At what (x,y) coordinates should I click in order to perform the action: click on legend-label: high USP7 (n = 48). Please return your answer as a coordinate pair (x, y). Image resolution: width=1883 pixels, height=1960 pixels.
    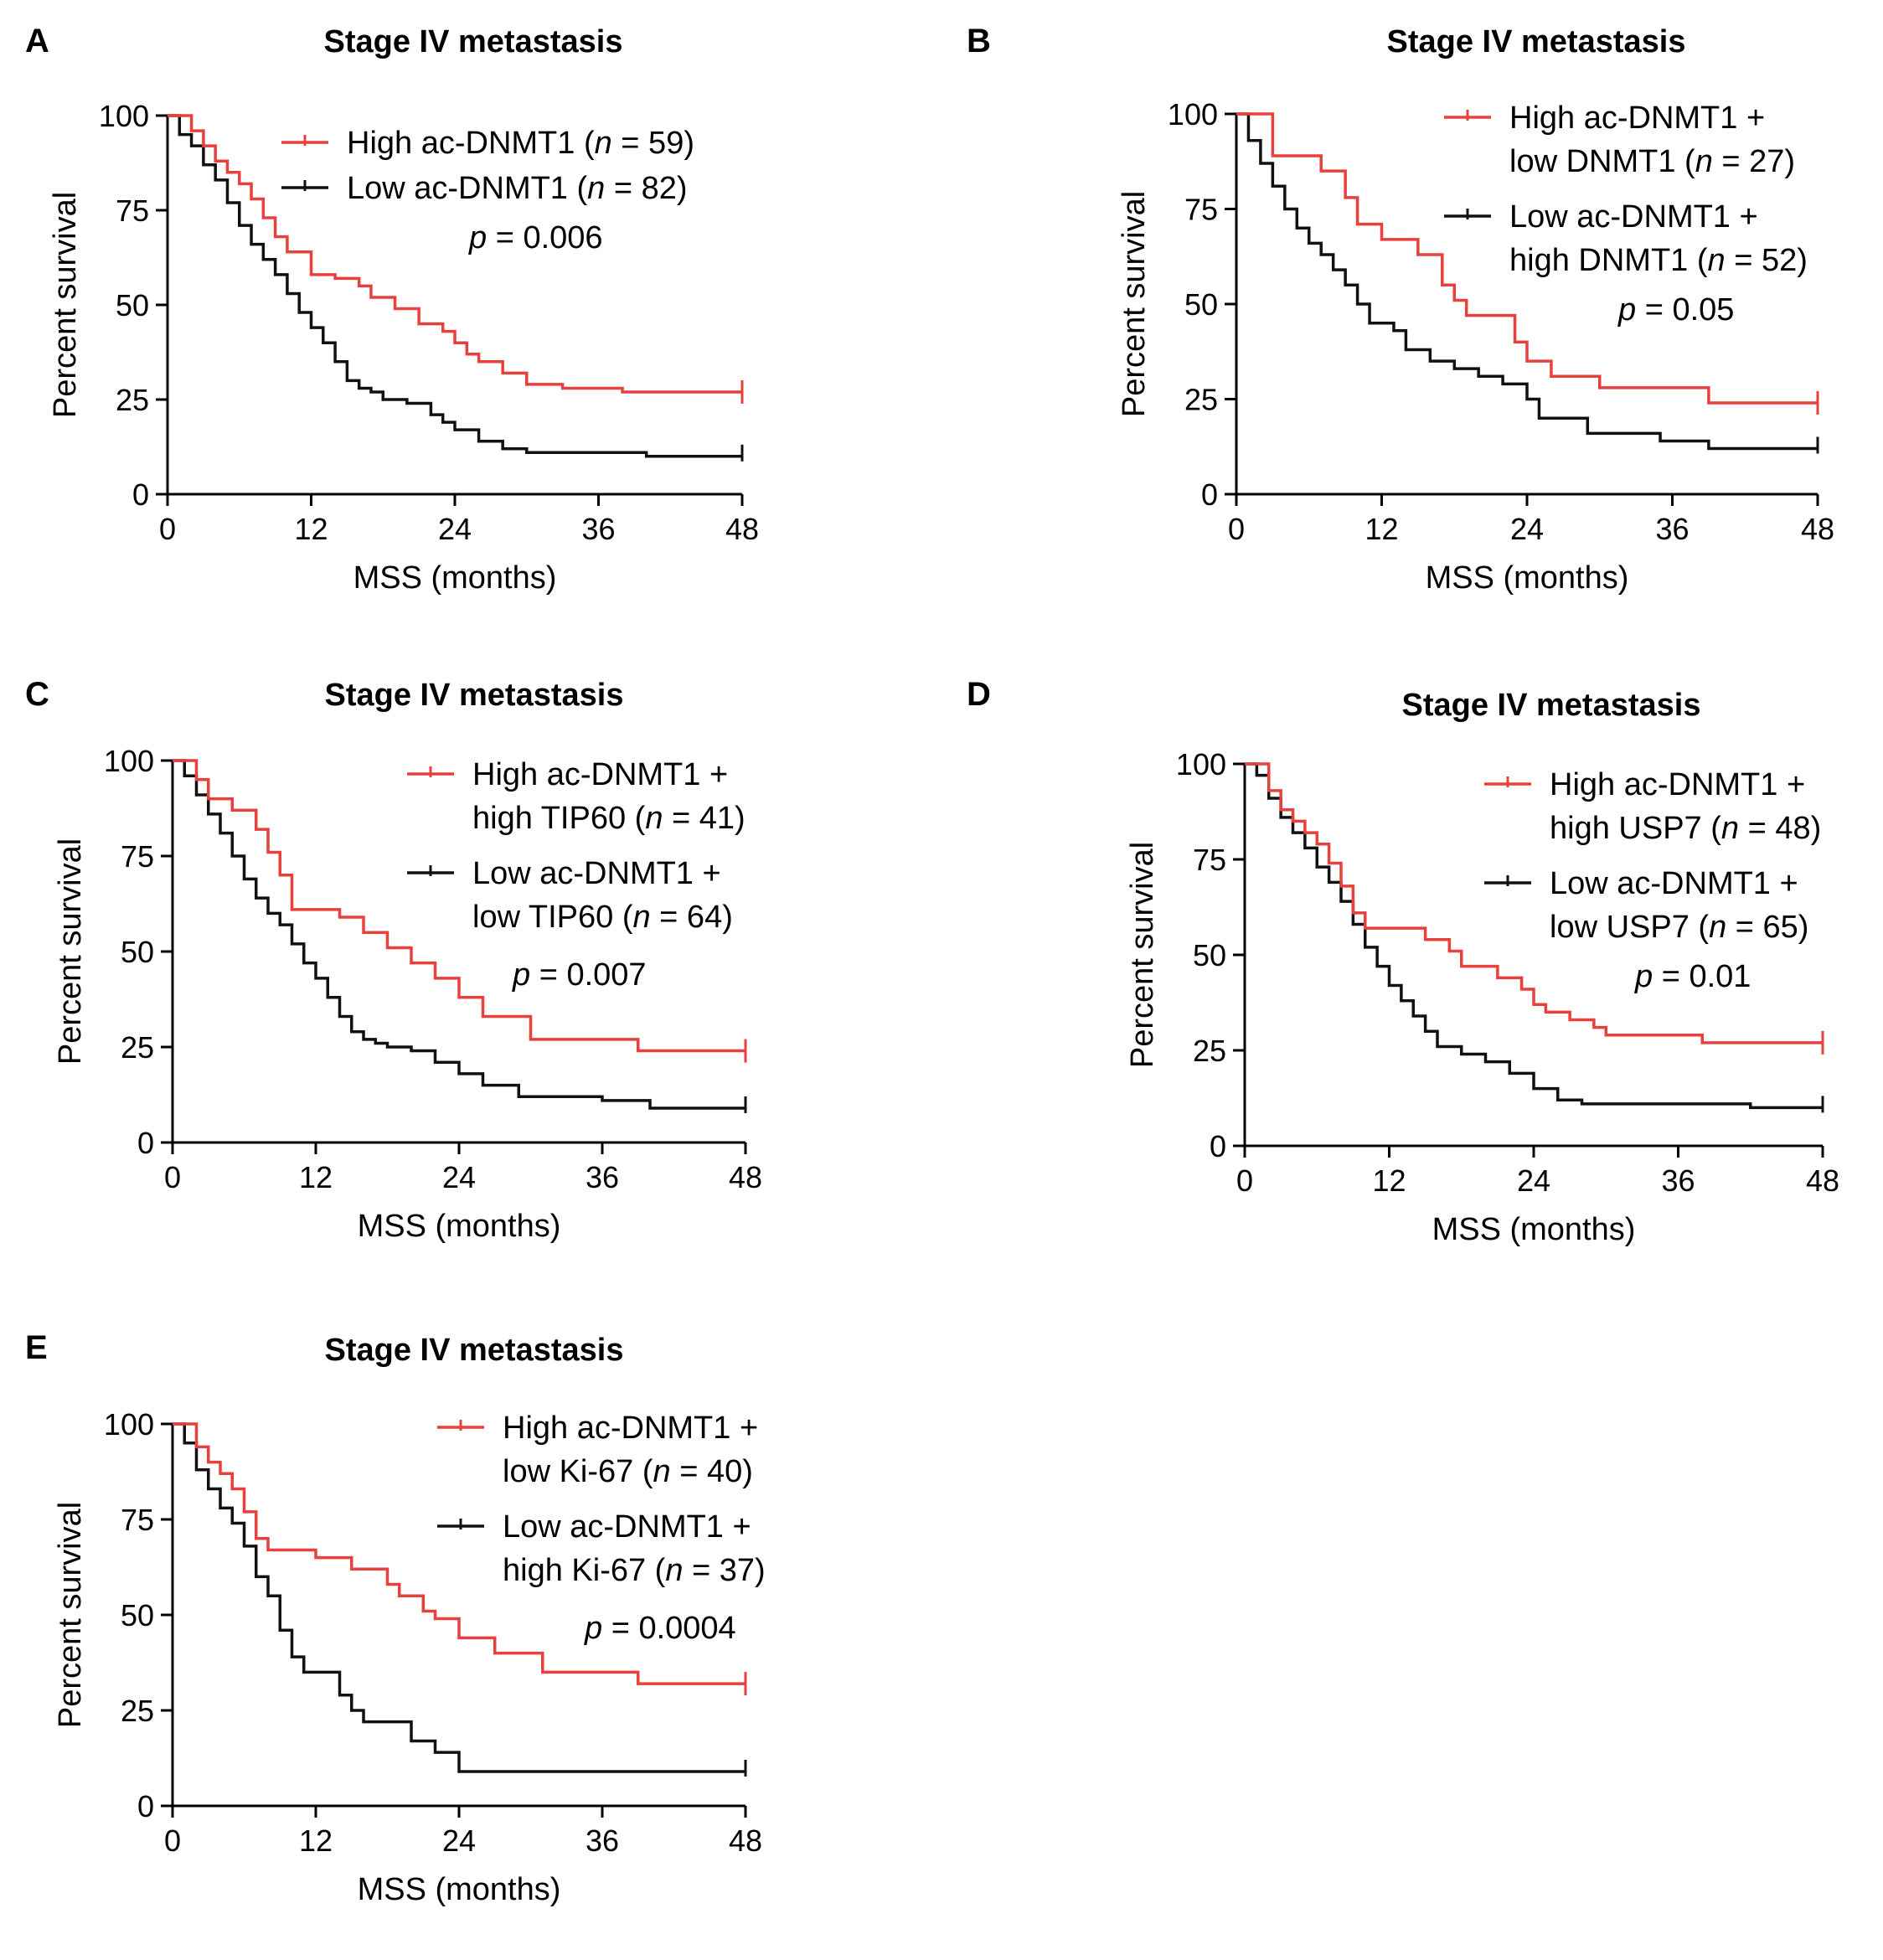
    Looking at the image, I should click on (1685, 829).